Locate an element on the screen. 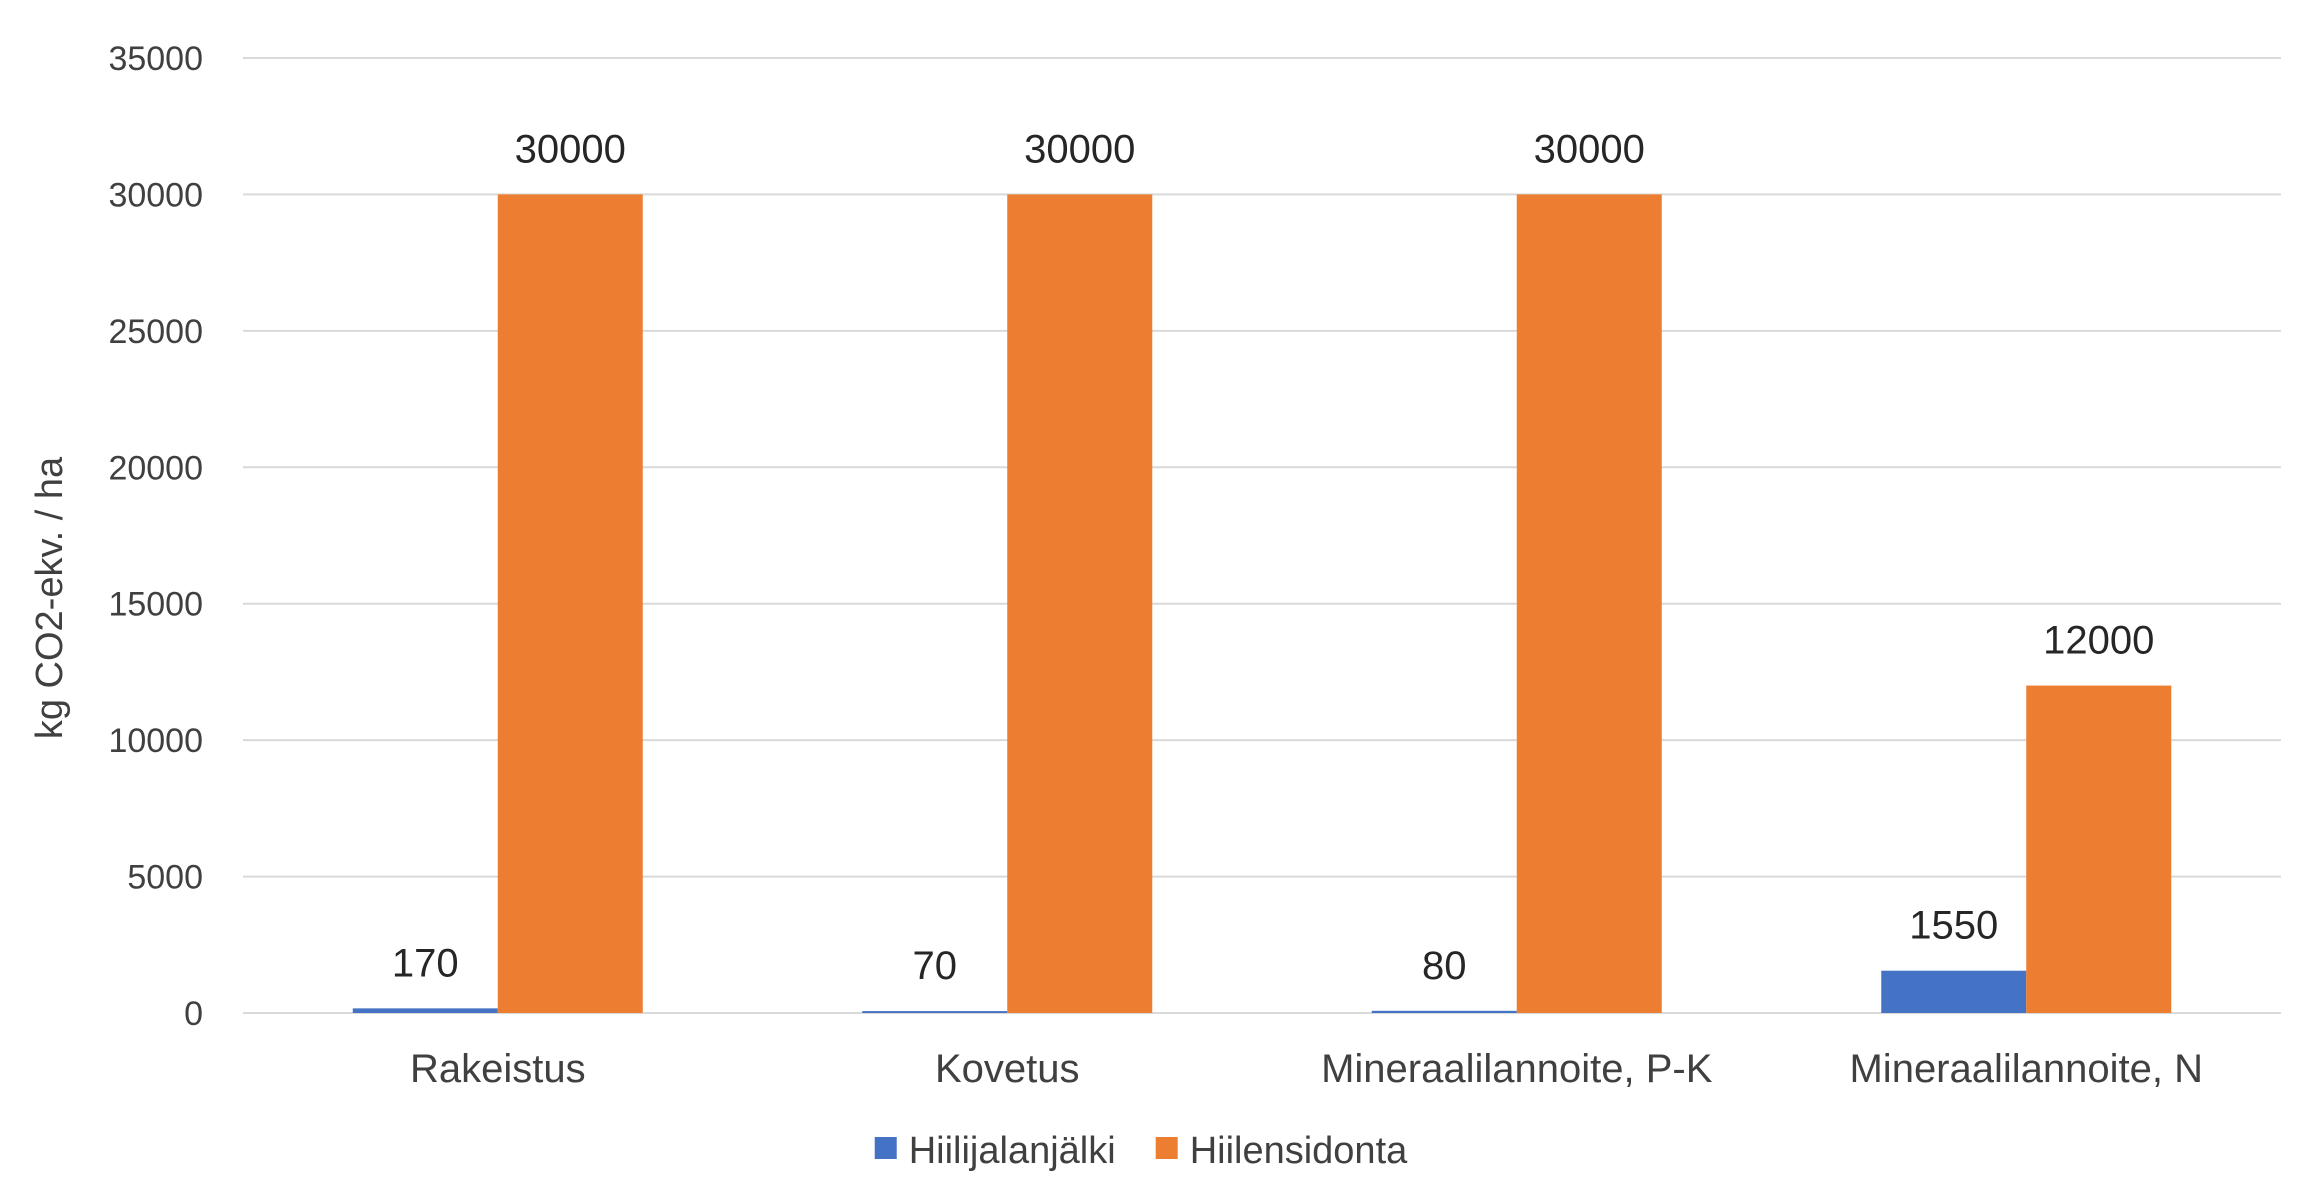 This screenshot has height=1201, width=2301. y-tick-label: 30000 is located at coordinates (155, 195).